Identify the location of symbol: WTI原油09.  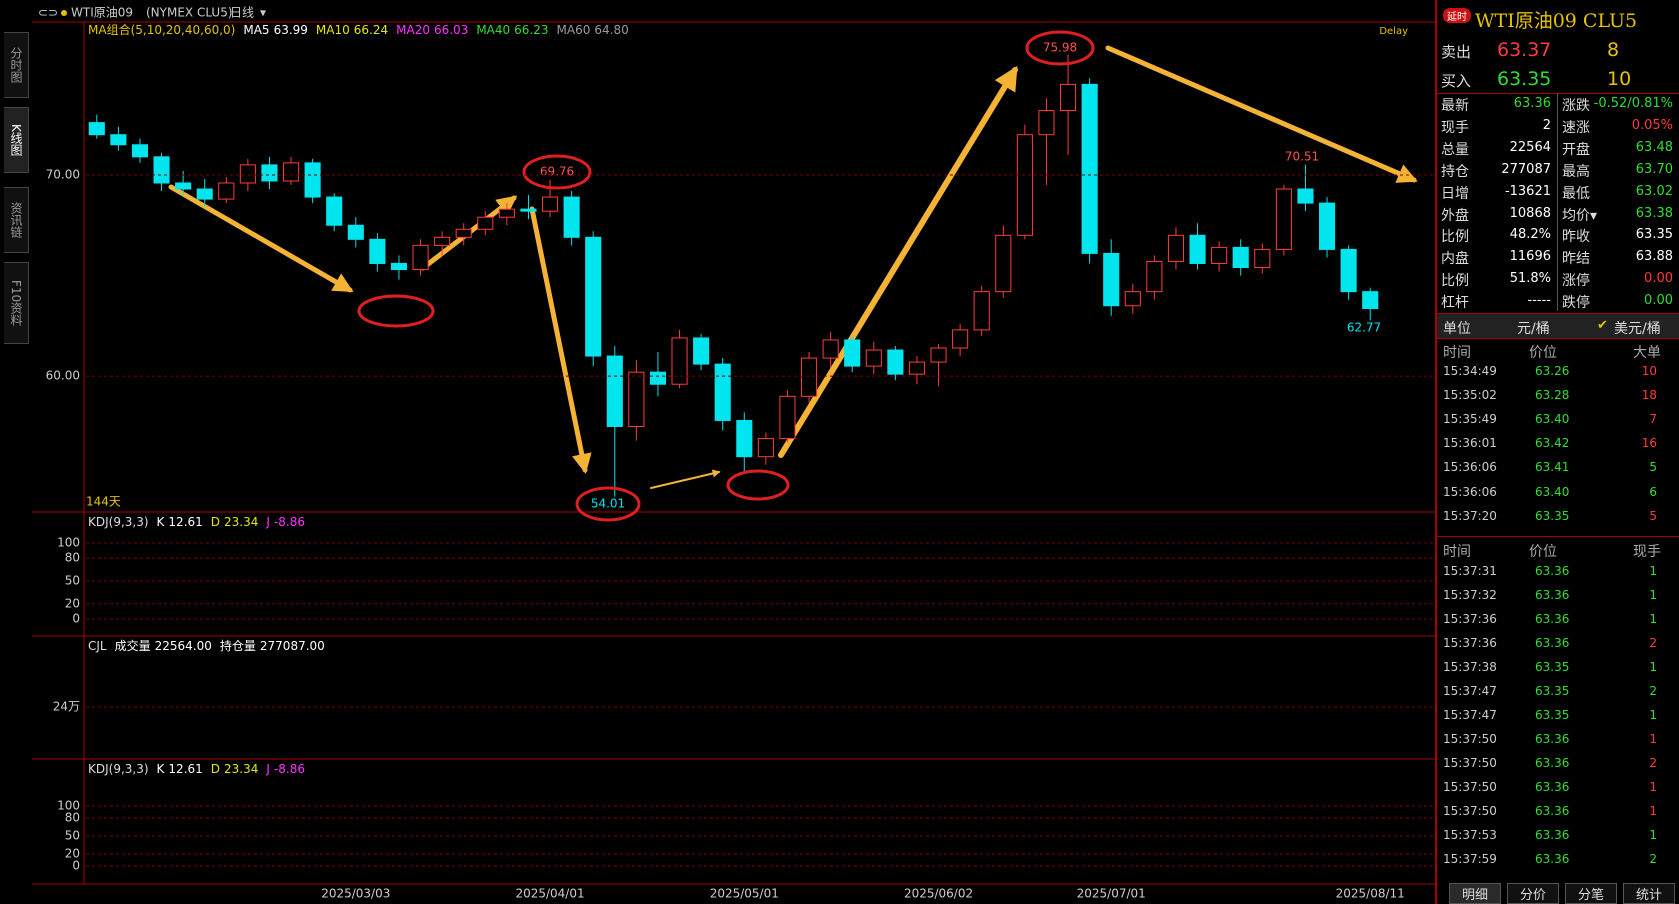
(102, 13).